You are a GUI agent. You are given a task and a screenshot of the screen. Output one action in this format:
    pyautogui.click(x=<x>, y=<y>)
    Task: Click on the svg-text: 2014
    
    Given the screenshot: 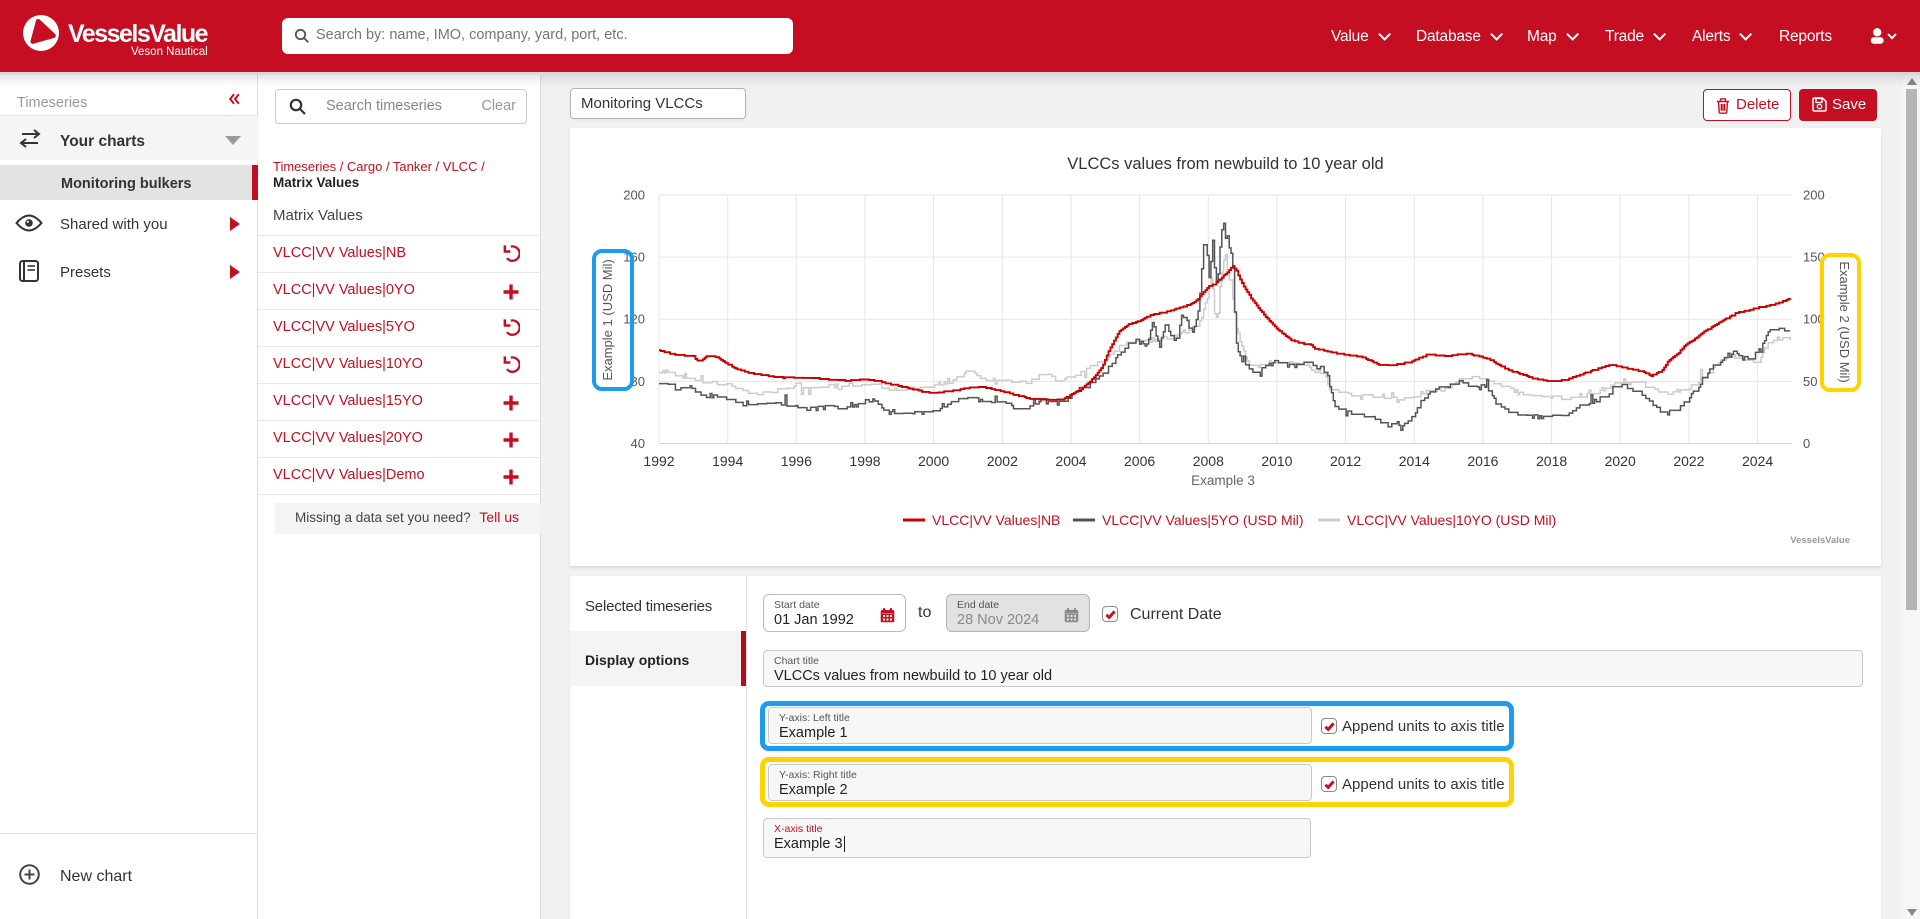 What is the action you would take?
    pyautogui.click(x=1414, y=461)
    